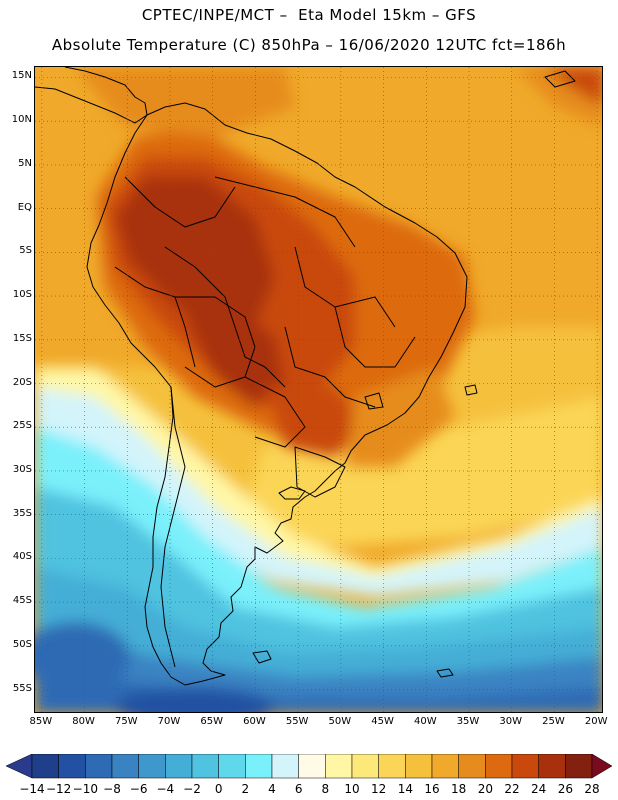  Describe the element at coordinates (565, 789) in the screenshot. I see `colorbar-tick-label: 26` at that location.